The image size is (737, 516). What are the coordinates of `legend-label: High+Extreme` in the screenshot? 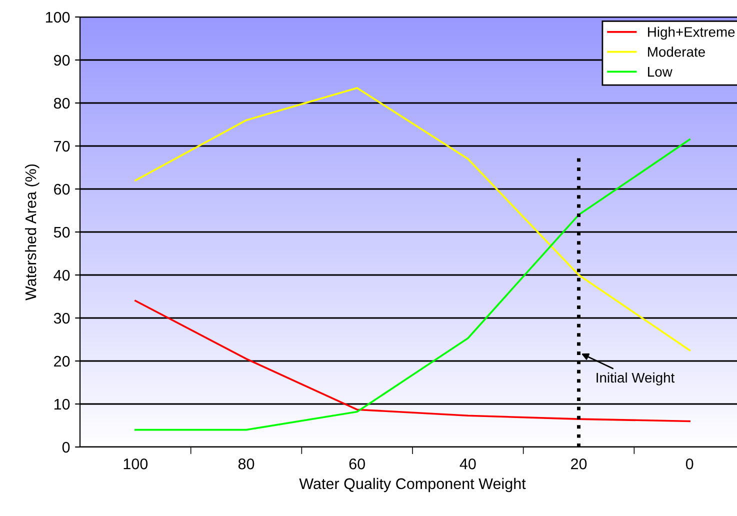 It's located at (691, 33).